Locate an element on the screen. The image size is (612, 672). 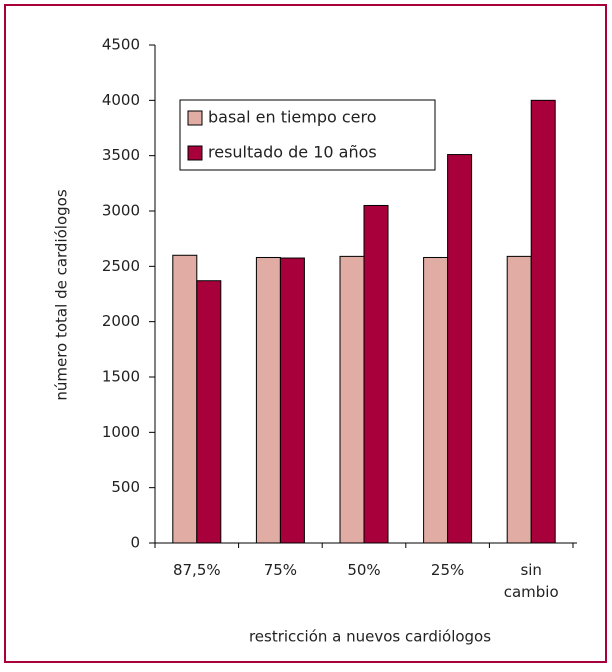
x-tick-label-box: 50% is located at coordinates (364, 570).